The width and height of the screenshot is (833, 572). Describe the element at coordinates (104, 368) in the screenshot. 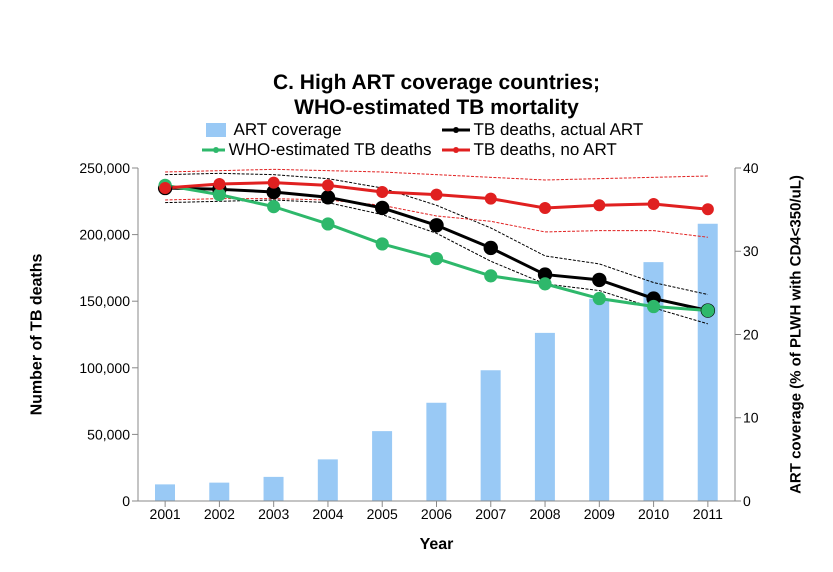

I see `y-tick-label: 100,000` at that location.